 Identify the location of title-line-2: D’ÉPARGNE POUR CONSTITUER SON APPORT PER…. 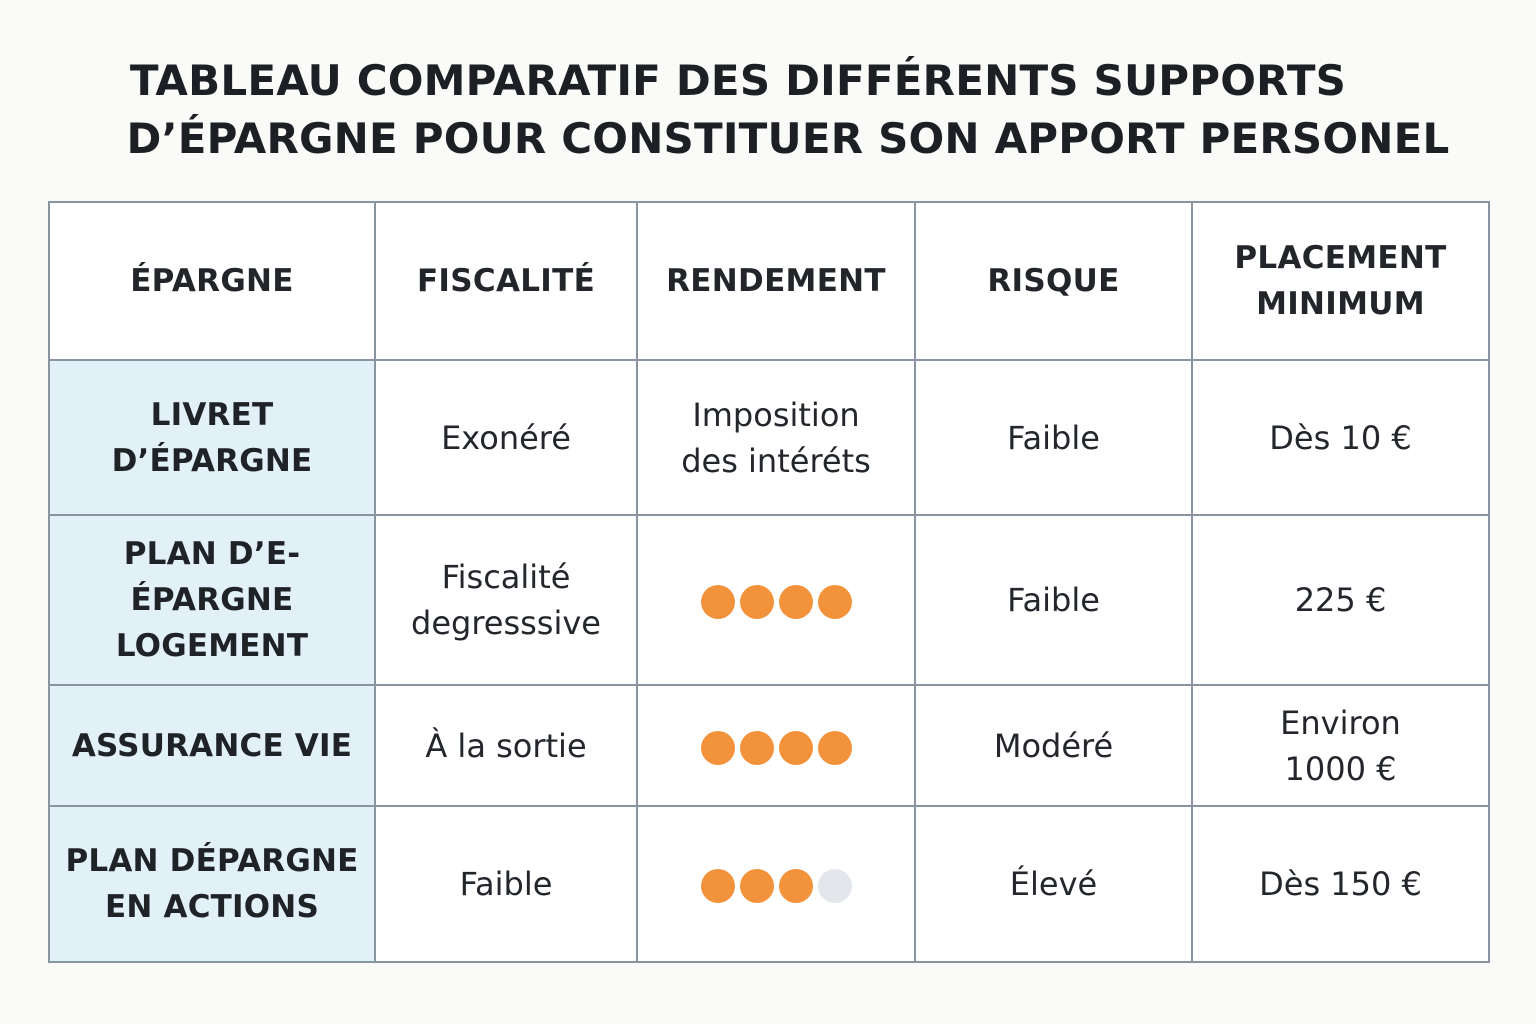
(788, 138).